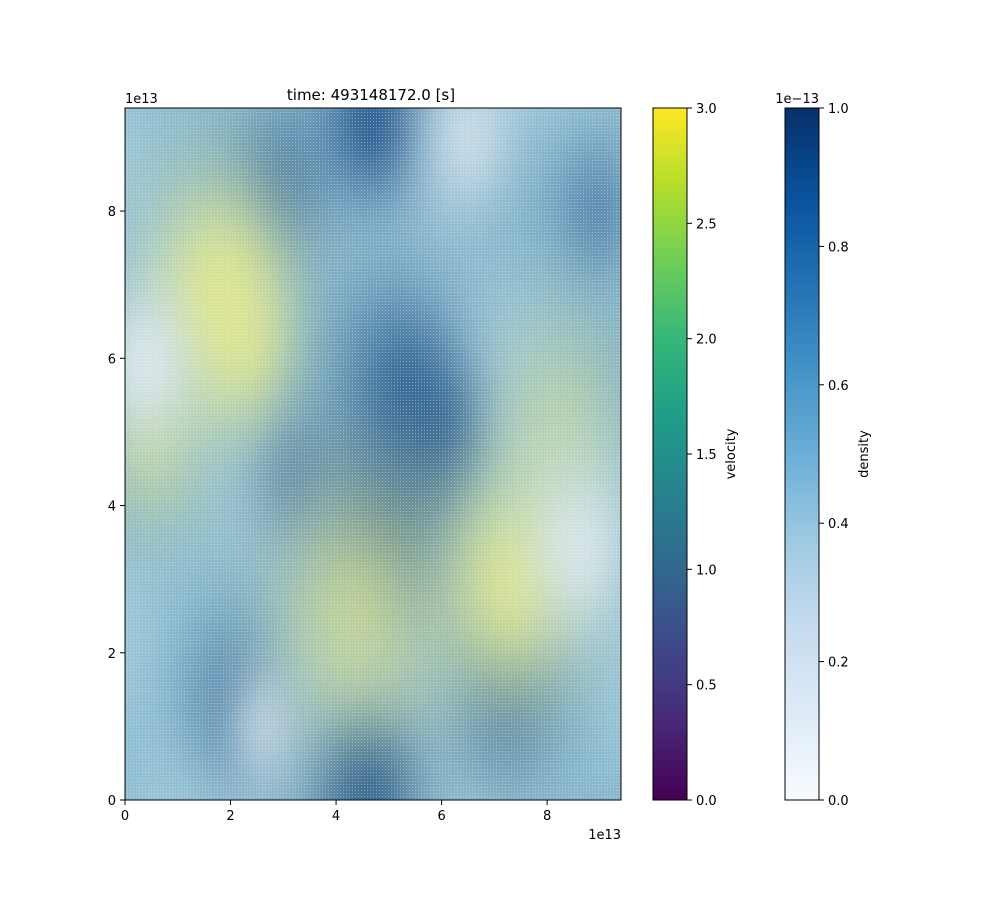 The image size is (1000, 900). Describe the element at coordinates (112, 654) in the screenshot. I see `y-tick-label: 2` at that location.